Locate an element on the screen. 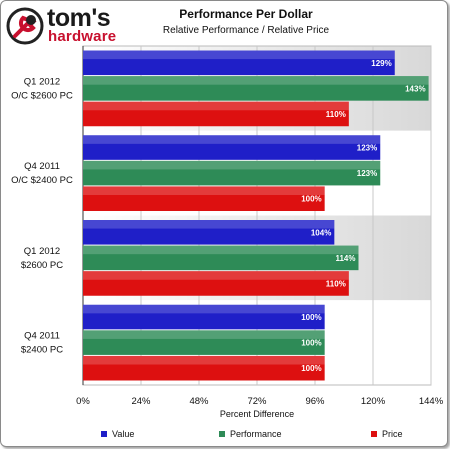 This screenshot has height=449, width=450. toms-hardware-logo: tom's hardware is located at coordinates (61, 26).